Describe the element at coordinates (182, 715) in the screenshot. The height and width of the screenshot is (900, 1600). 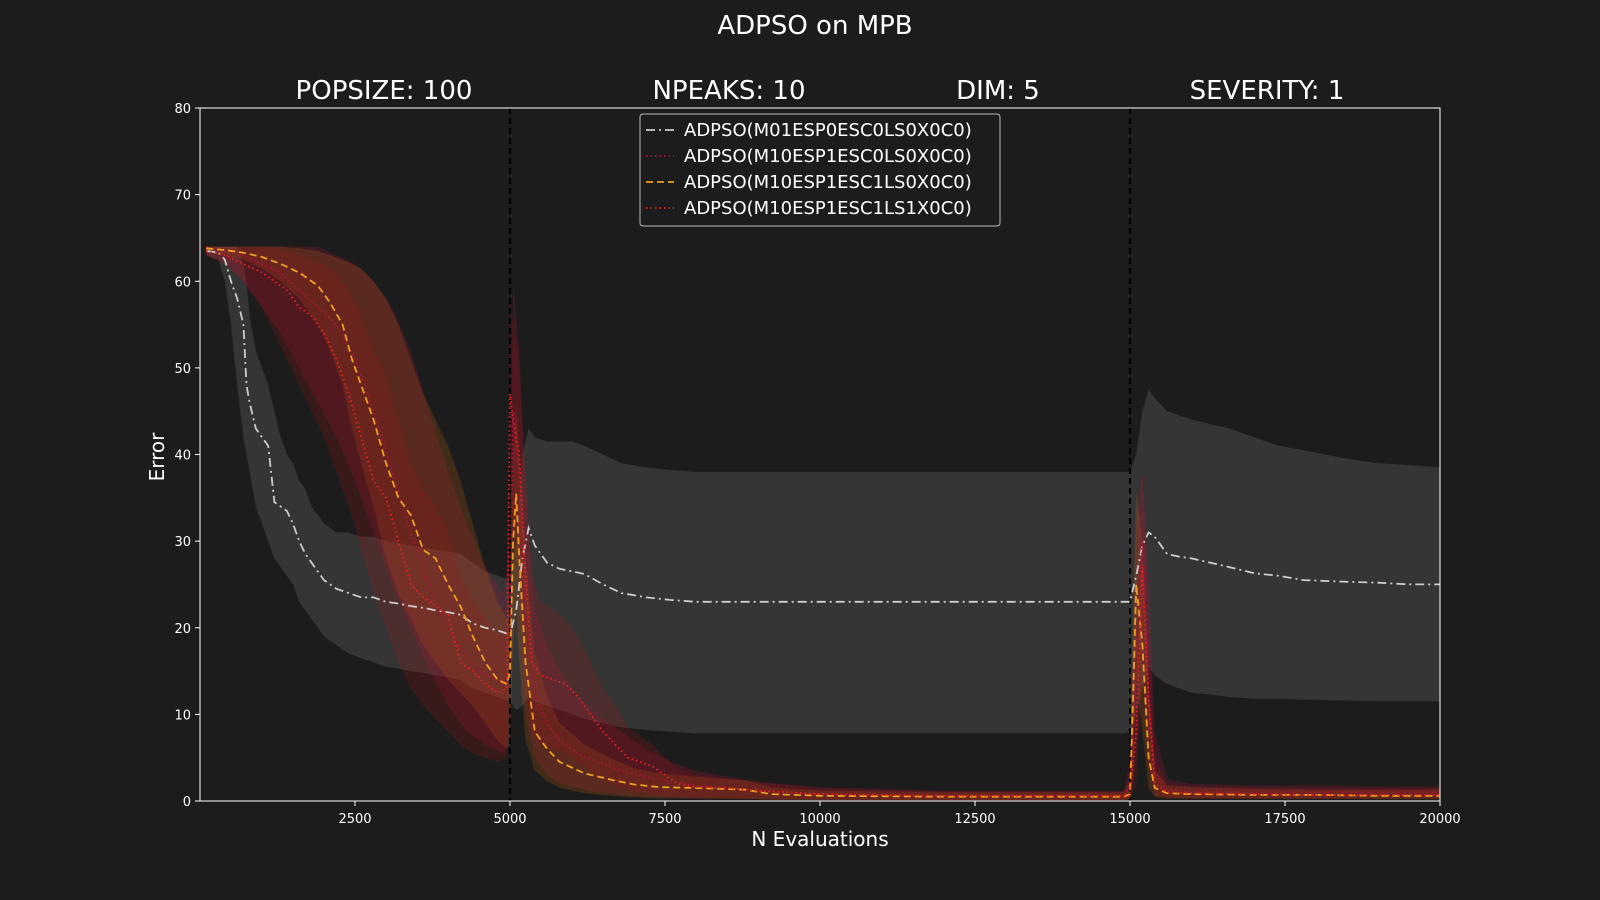
I see `y-tick-label: 10` at that location.